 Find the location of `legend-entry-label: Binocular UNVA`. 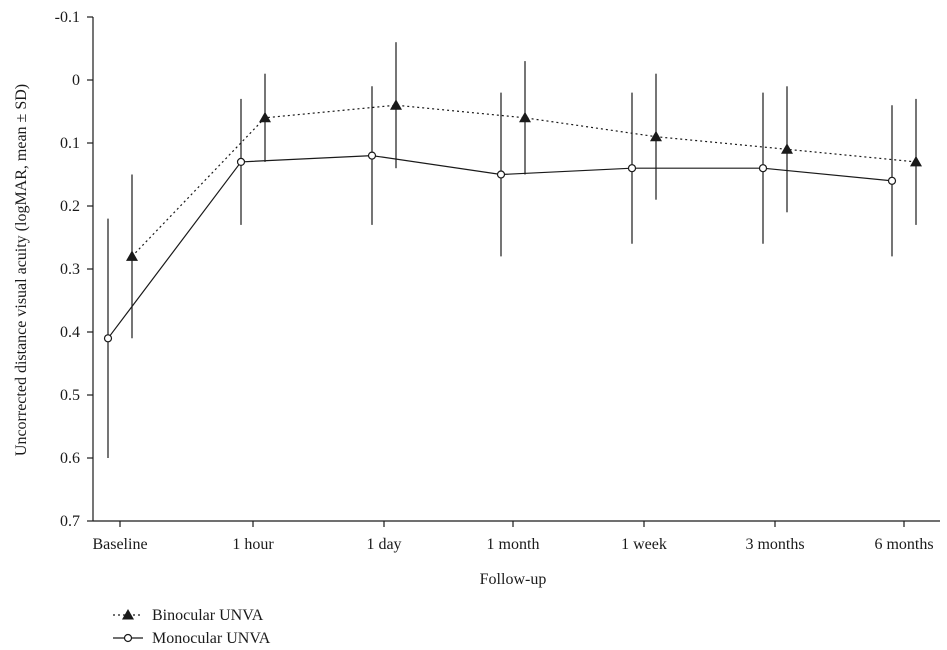

legend-entry-label: Binocular UNVA is located at coordinates (208, 615).